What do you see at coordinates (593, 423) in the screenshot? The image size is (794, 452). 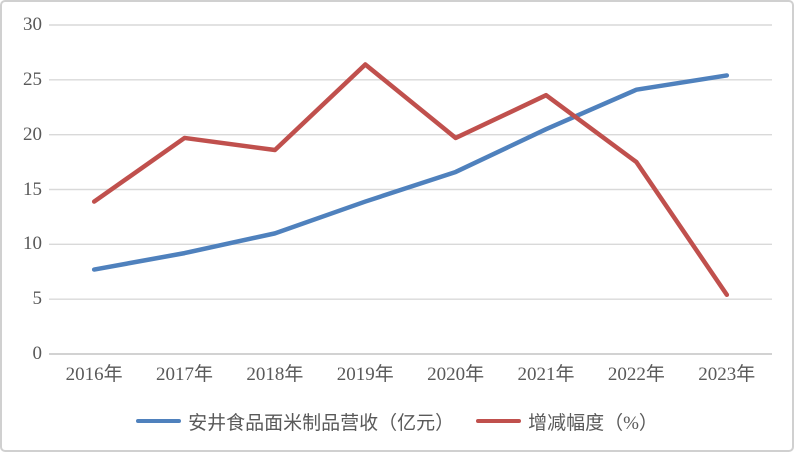 I see `legend-label-growth: 增减幅度（%）` at bounding box center [593, 423].